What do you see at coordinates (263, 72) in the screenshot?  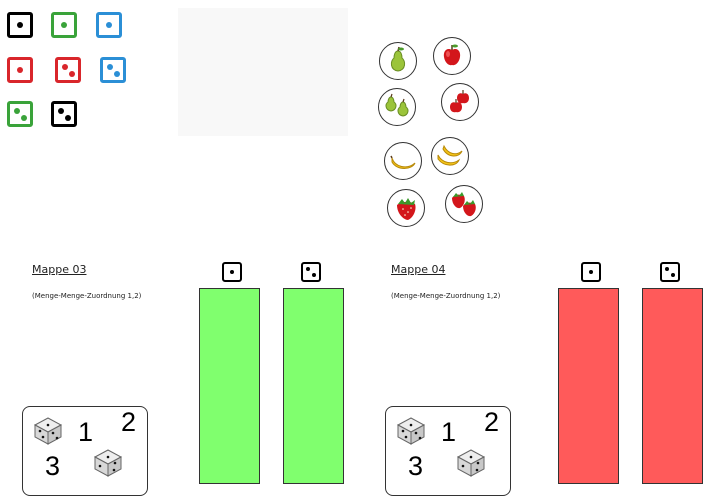 I see `blank-panel` at bounding box center [263, 72].